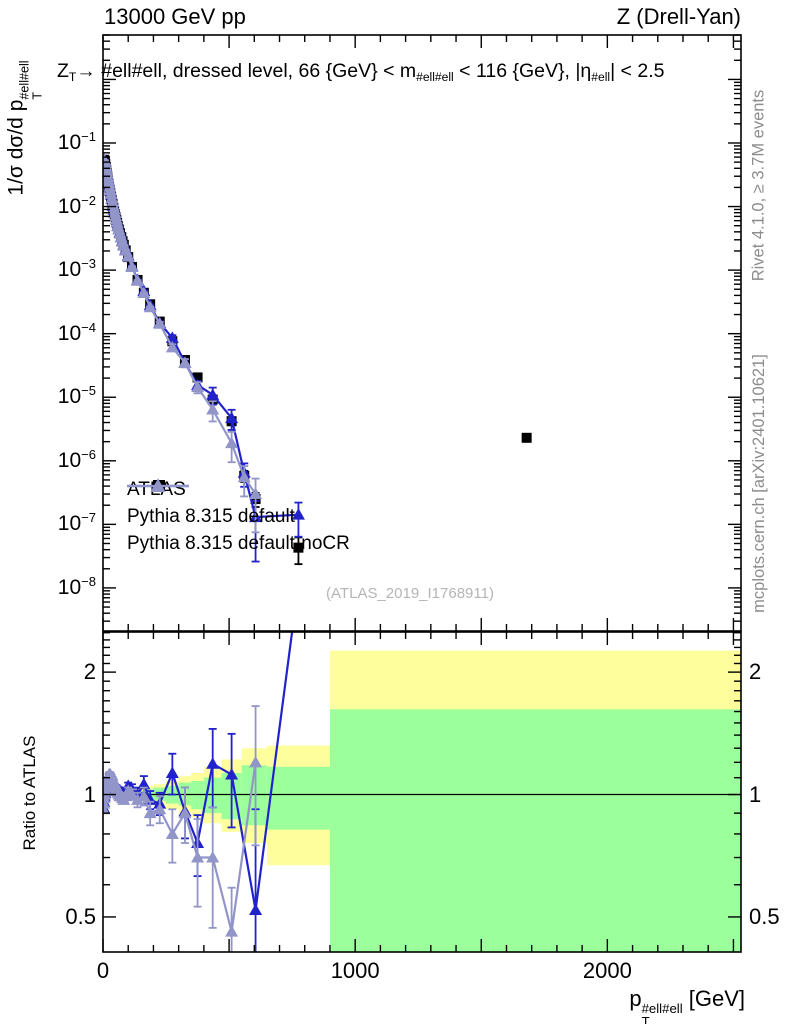 This screenshot has width=786, height=1024. What do you see at coordinates (76, 459) in the screenshot?
I see `main-y-tick-label: 10⁻⁶` at bounding box center [76, 459].